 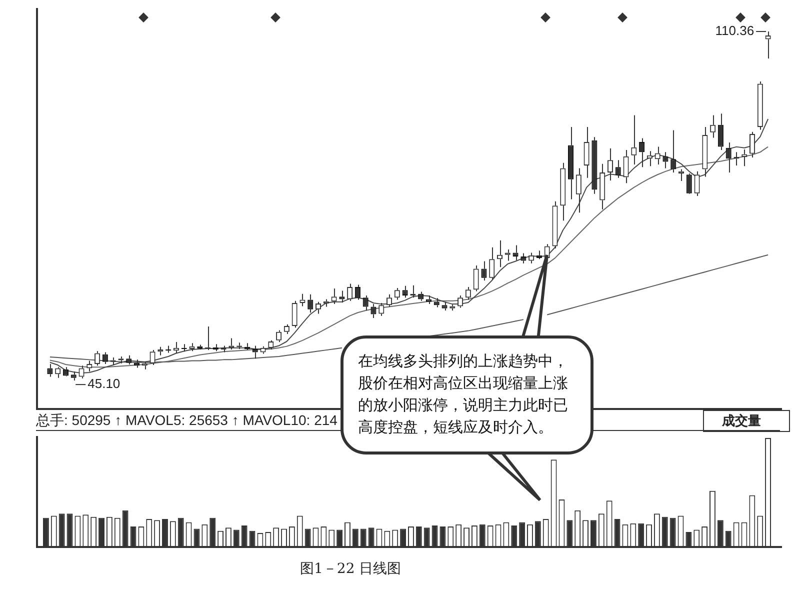 What do you see at coordinates (746, 421) in the screenshot?
I see `text: 成交量` at bounding box center [746, 421].